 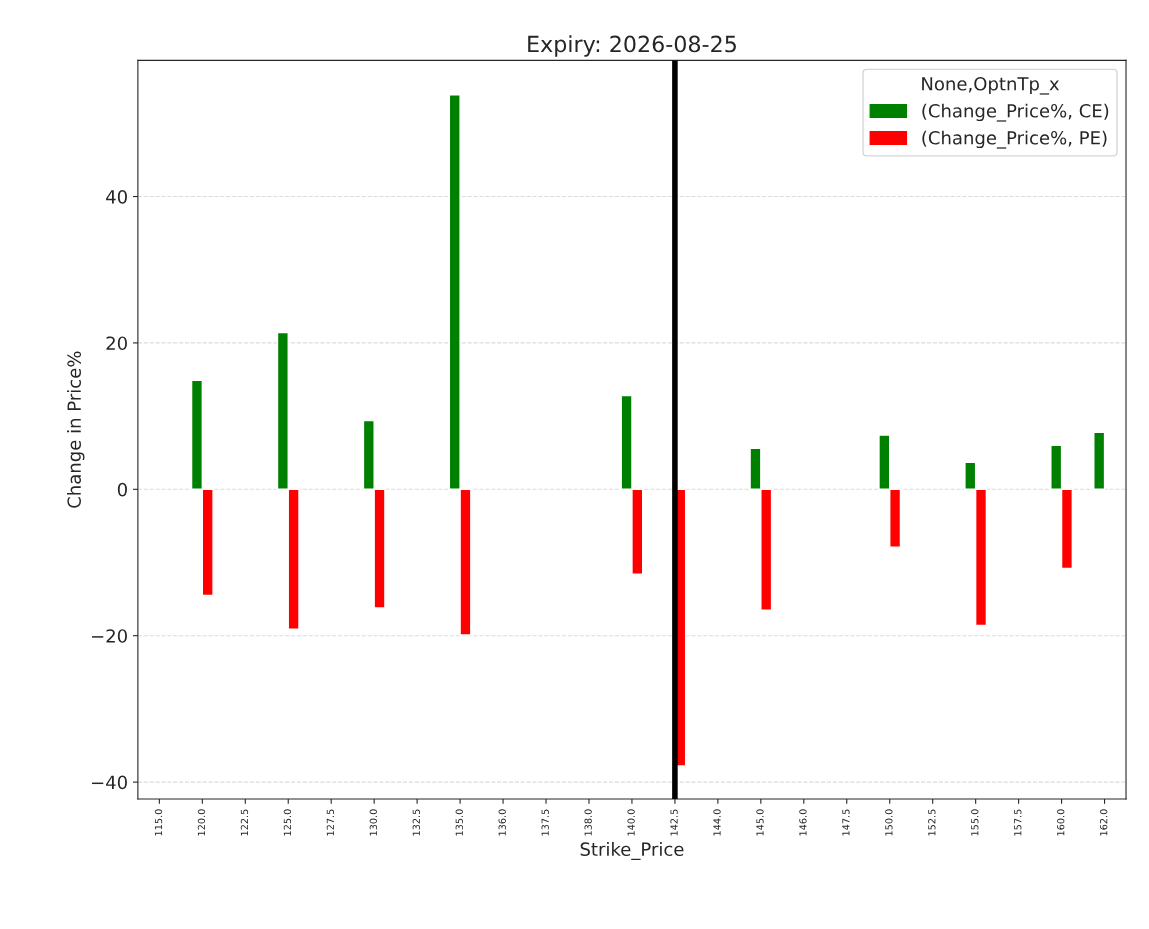 I want to click on legend-label: (Change_Price%, PE), so click(x=1014, y=139).